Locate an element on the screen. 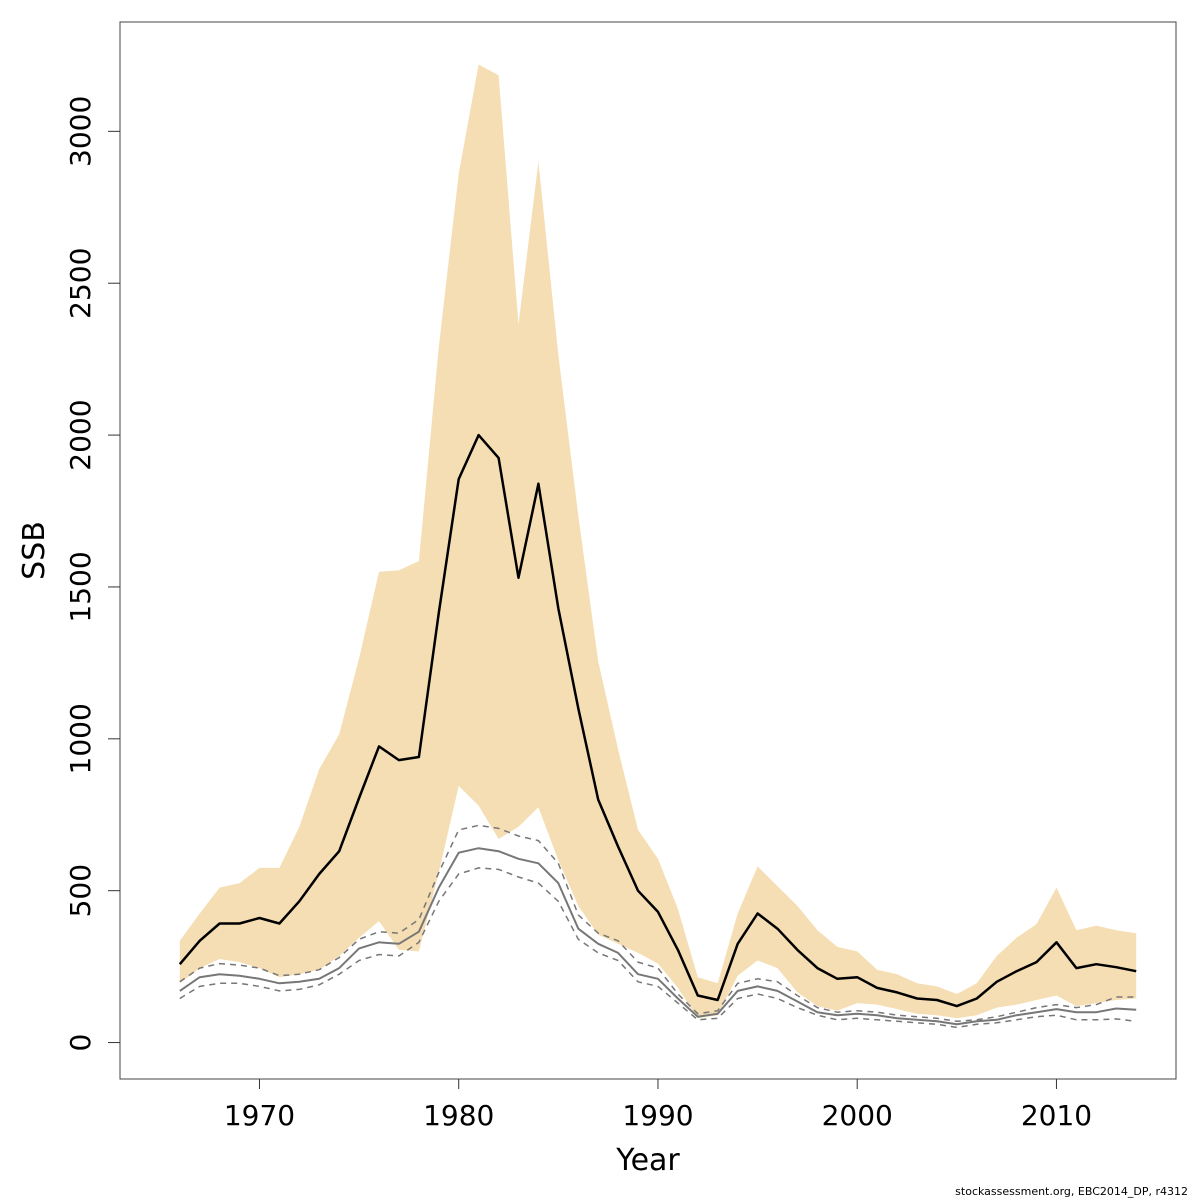 Image resolution: width=1200 pixels, height=1200 pixels. y-tick-label: 0 is located at coordinates (80, 1043).